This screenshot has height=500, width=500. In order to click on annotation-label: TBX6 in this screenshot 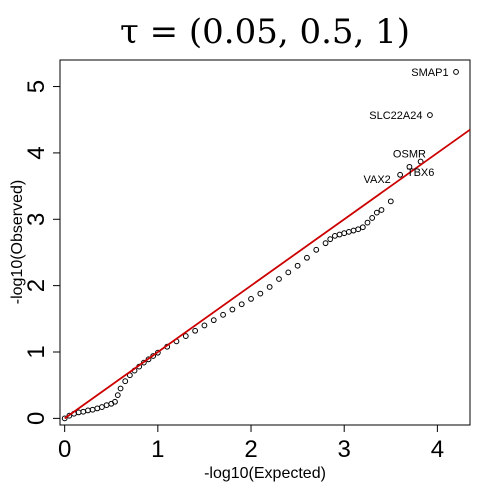, I will do `click(421, 173)`.